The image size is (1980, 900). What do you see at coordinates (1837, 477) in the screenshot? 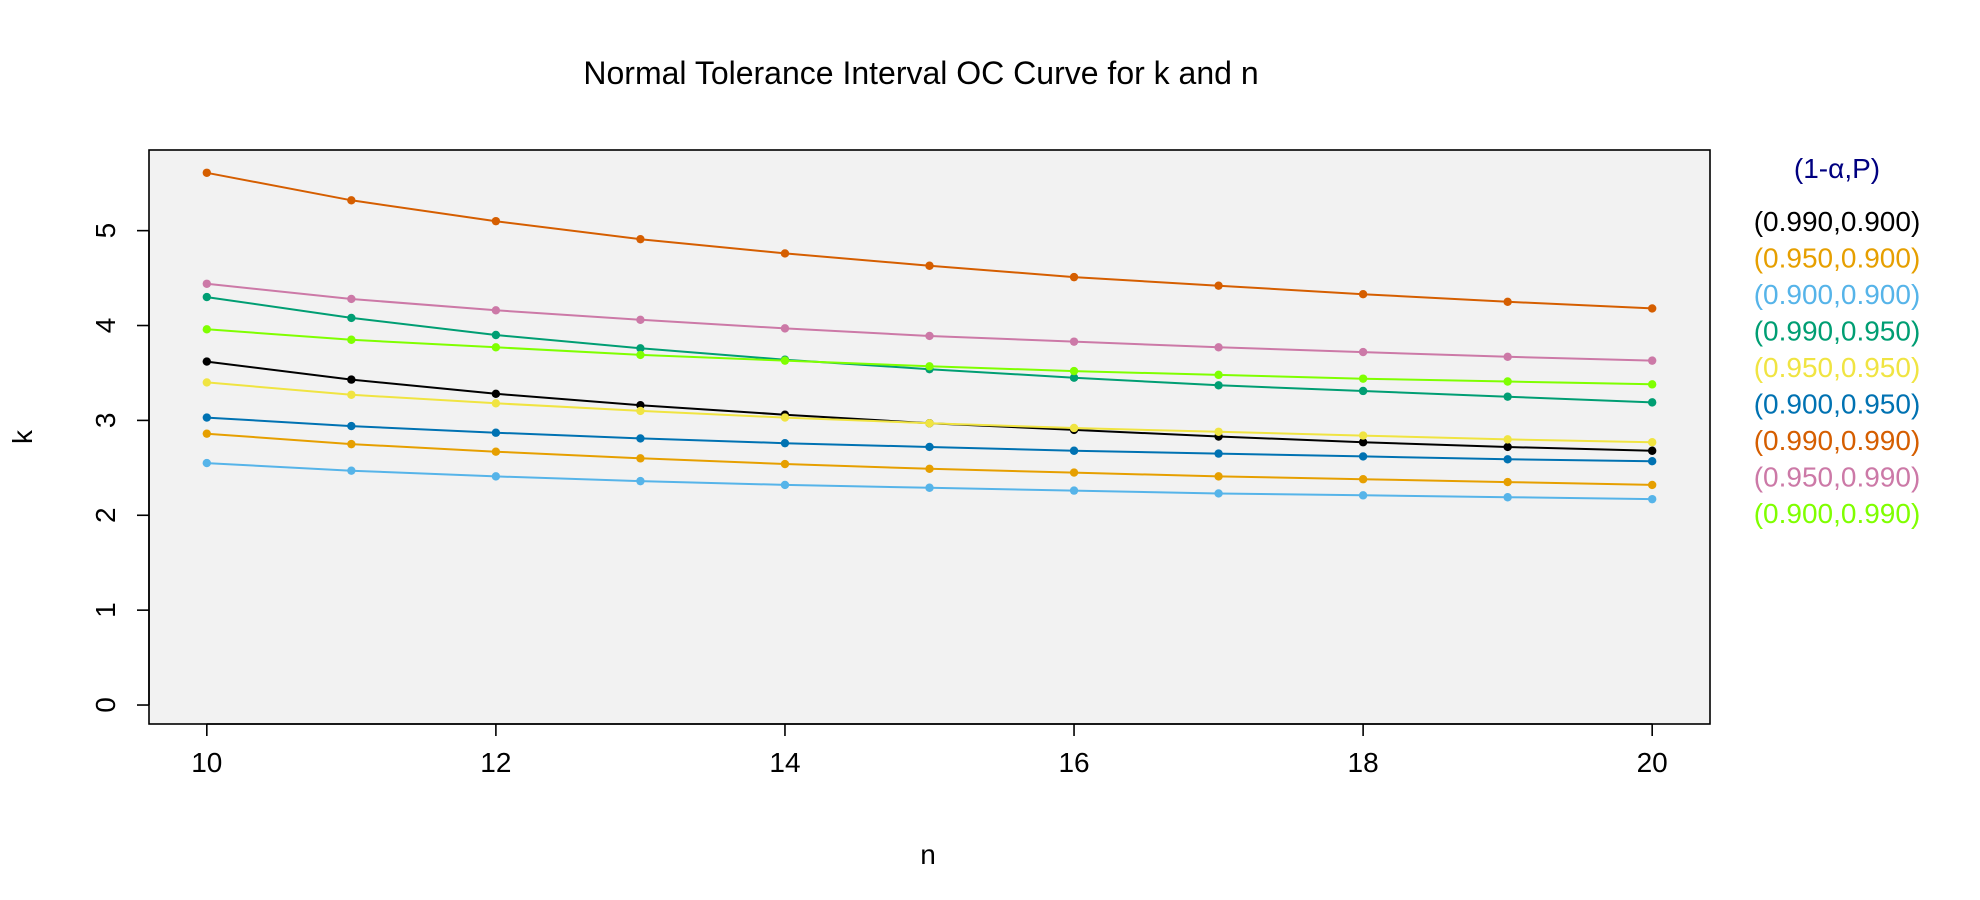
I see `legend-entry: (0.950,0.990)` at bounding box center [1837, 477].